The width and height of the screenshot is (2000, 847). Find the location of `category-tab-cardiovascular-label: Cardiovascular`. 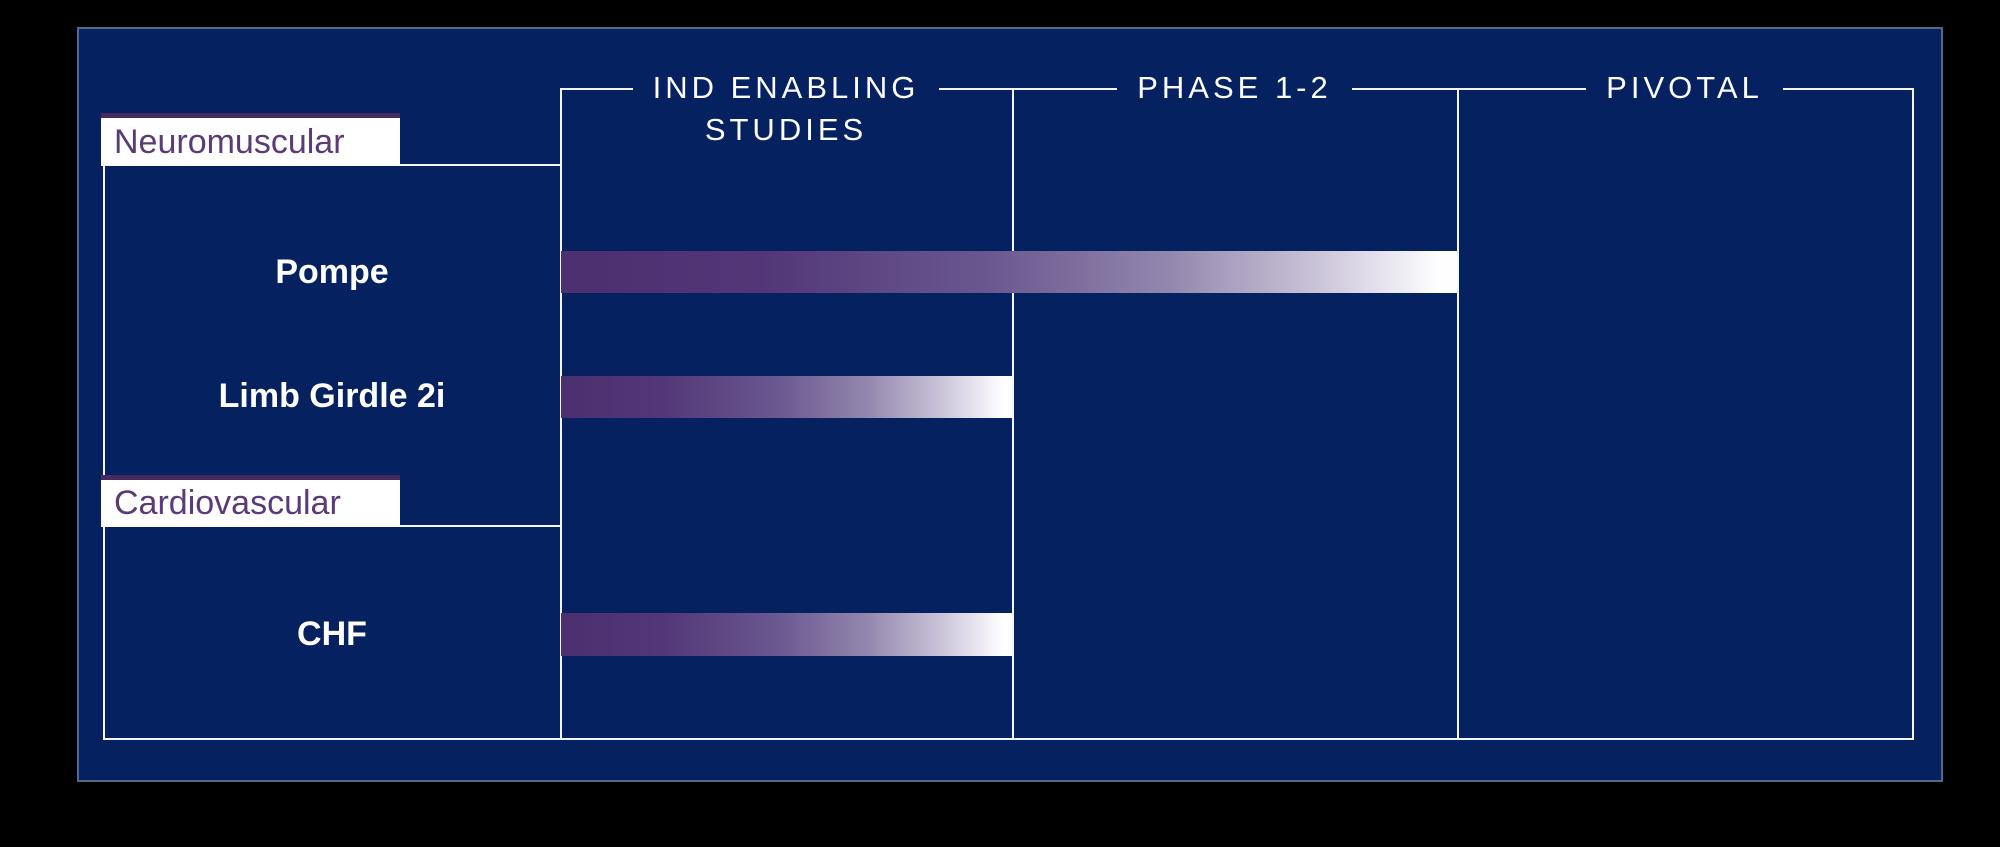

category-tab-cardiovascular-label: Cardiovascular is located at coordinates (227, 503).